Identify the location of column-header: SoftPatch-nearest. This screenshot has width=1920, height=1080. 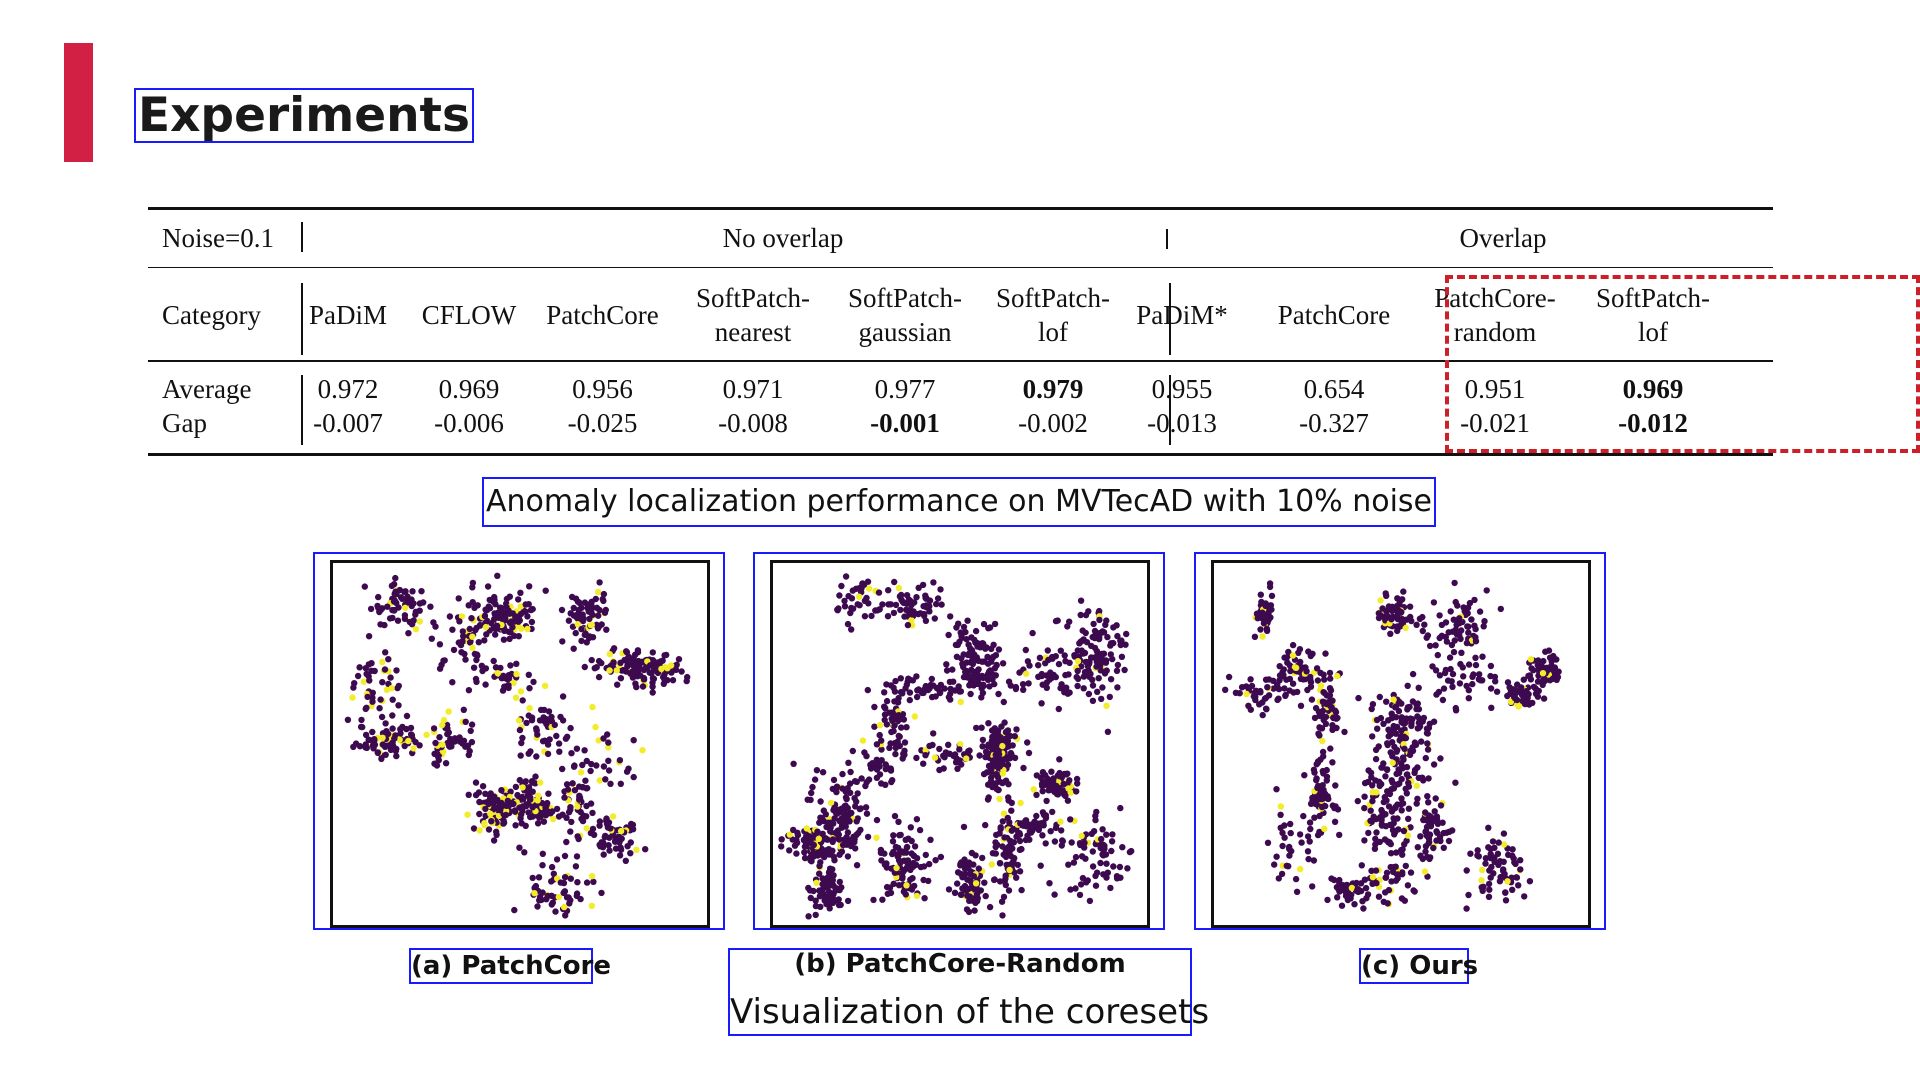
(753, 315).